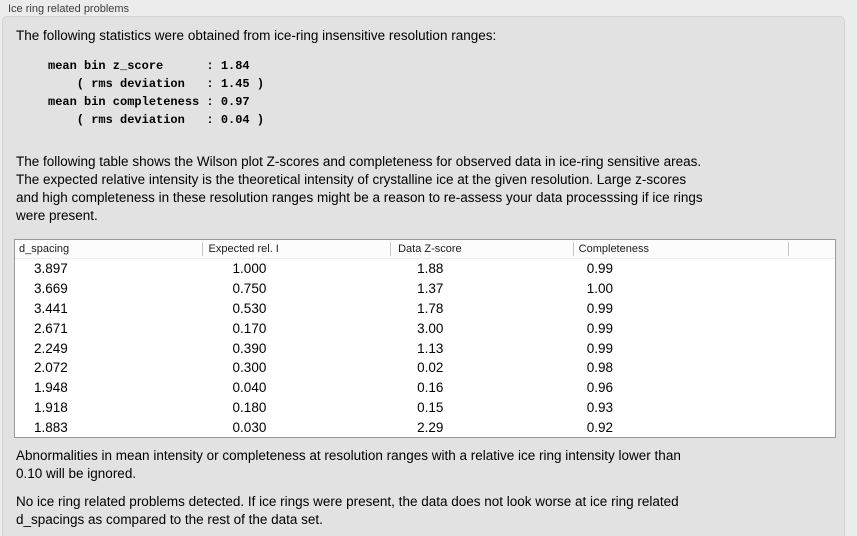 The height and width of the screenshot is (536, 857). I want to click on cell-d-spacing: 2.249, so click(51, 348).